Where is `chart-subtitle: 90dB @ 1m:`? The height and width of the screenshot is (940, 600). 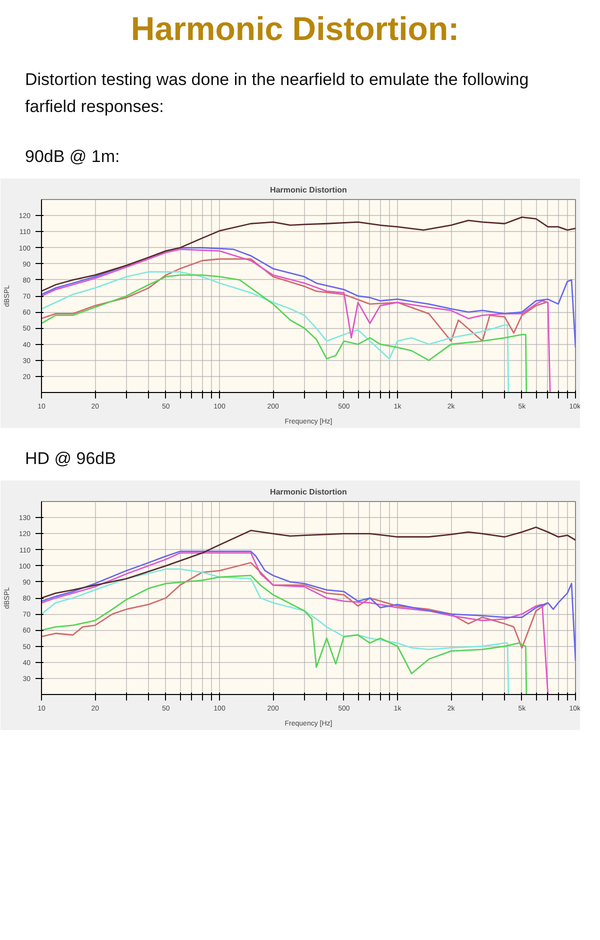 chart-subtitle: 90dB @ 1m: is located at coordinates (72, 157).